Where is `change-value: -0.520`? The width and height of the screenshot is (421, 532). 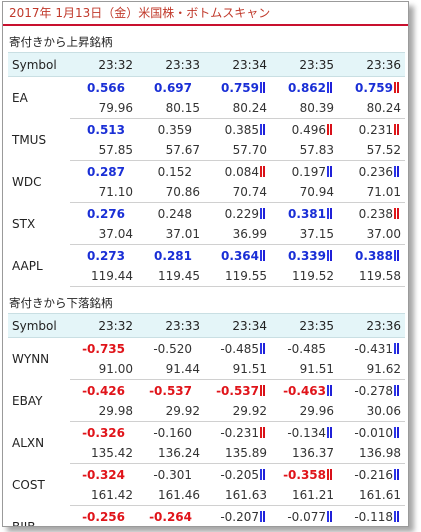 change-value: -0.520 is located at coordinates (172, 349).